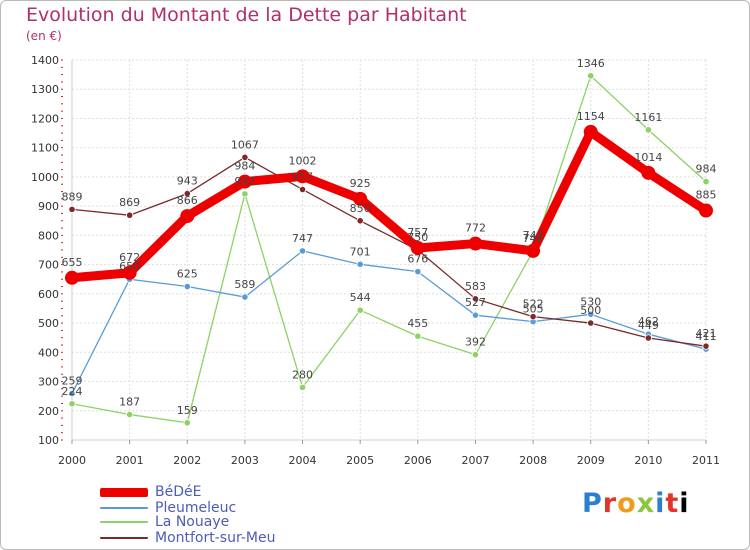 The height and width of the screenshot is (550, 750). I want to click on data-label: 224, so click(72, 391).